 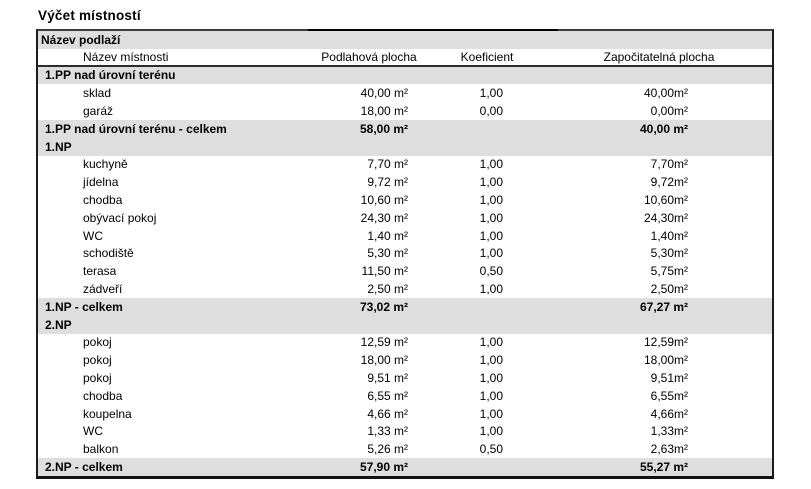 I want to click on table-row-room: kuchyně 7,70 m² 1,00 7,70m², so click(x=405, y=164).